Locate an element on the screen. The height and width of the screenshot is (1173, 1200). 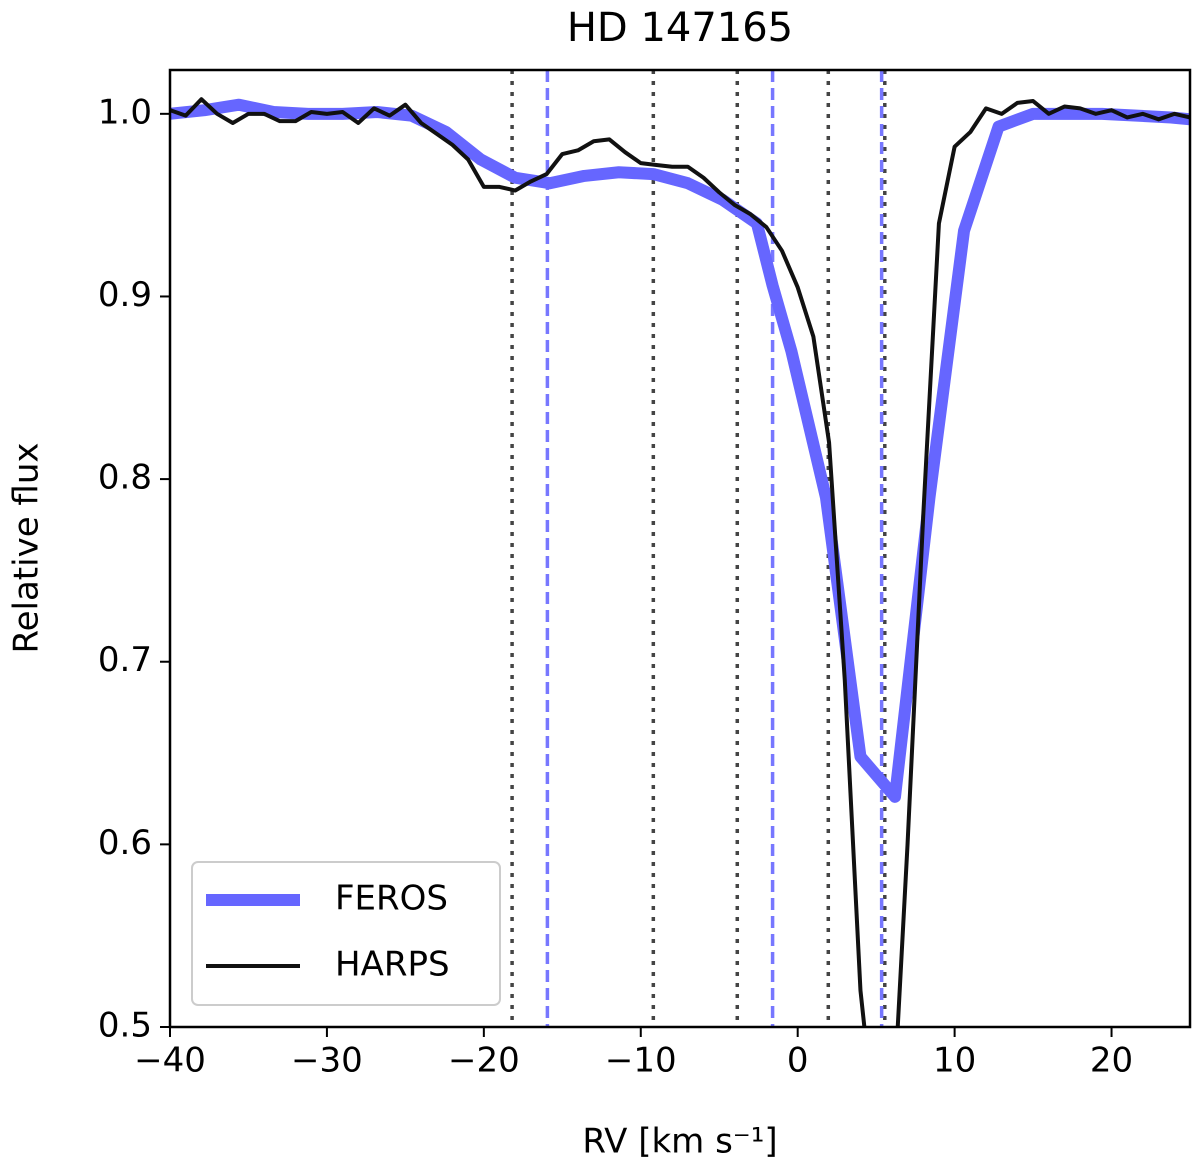
y-axis-label: Relative flux is located at coordinates (27, 547).